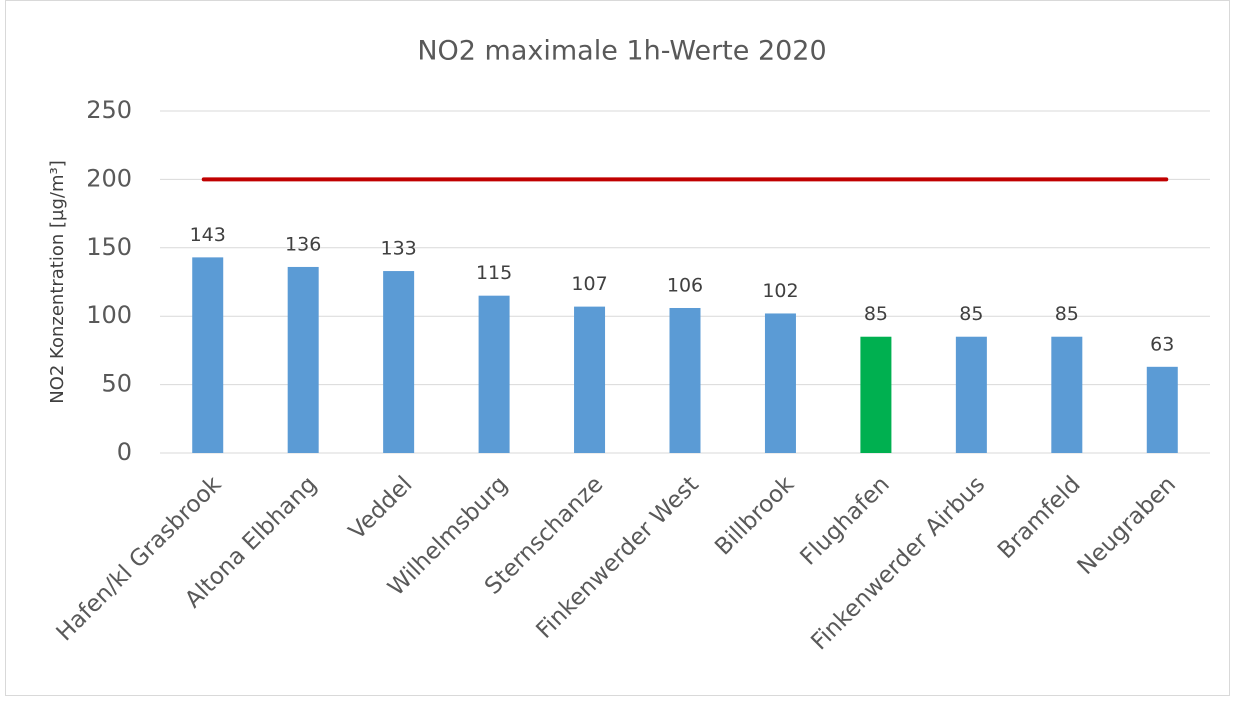 The width and height of the screenshot is (1234, 701). I want to click on data-label: 106, so click(685, 285).